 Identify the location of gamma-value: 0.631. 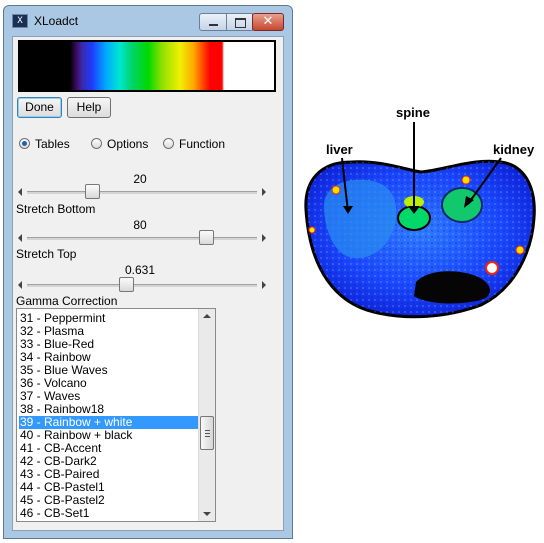
(140, 270).